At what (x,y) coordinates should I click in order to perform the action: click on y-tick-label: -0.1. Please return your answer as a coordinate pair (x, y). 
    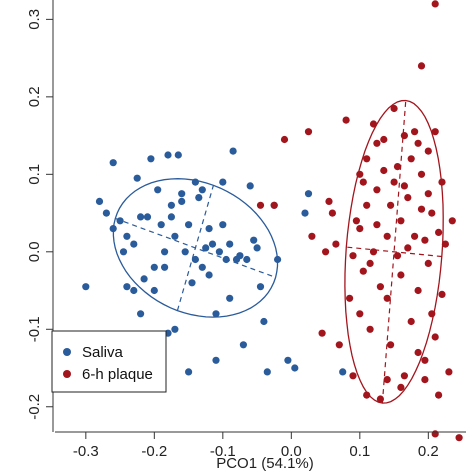
    Looking at the image, I should click on (34, 329).